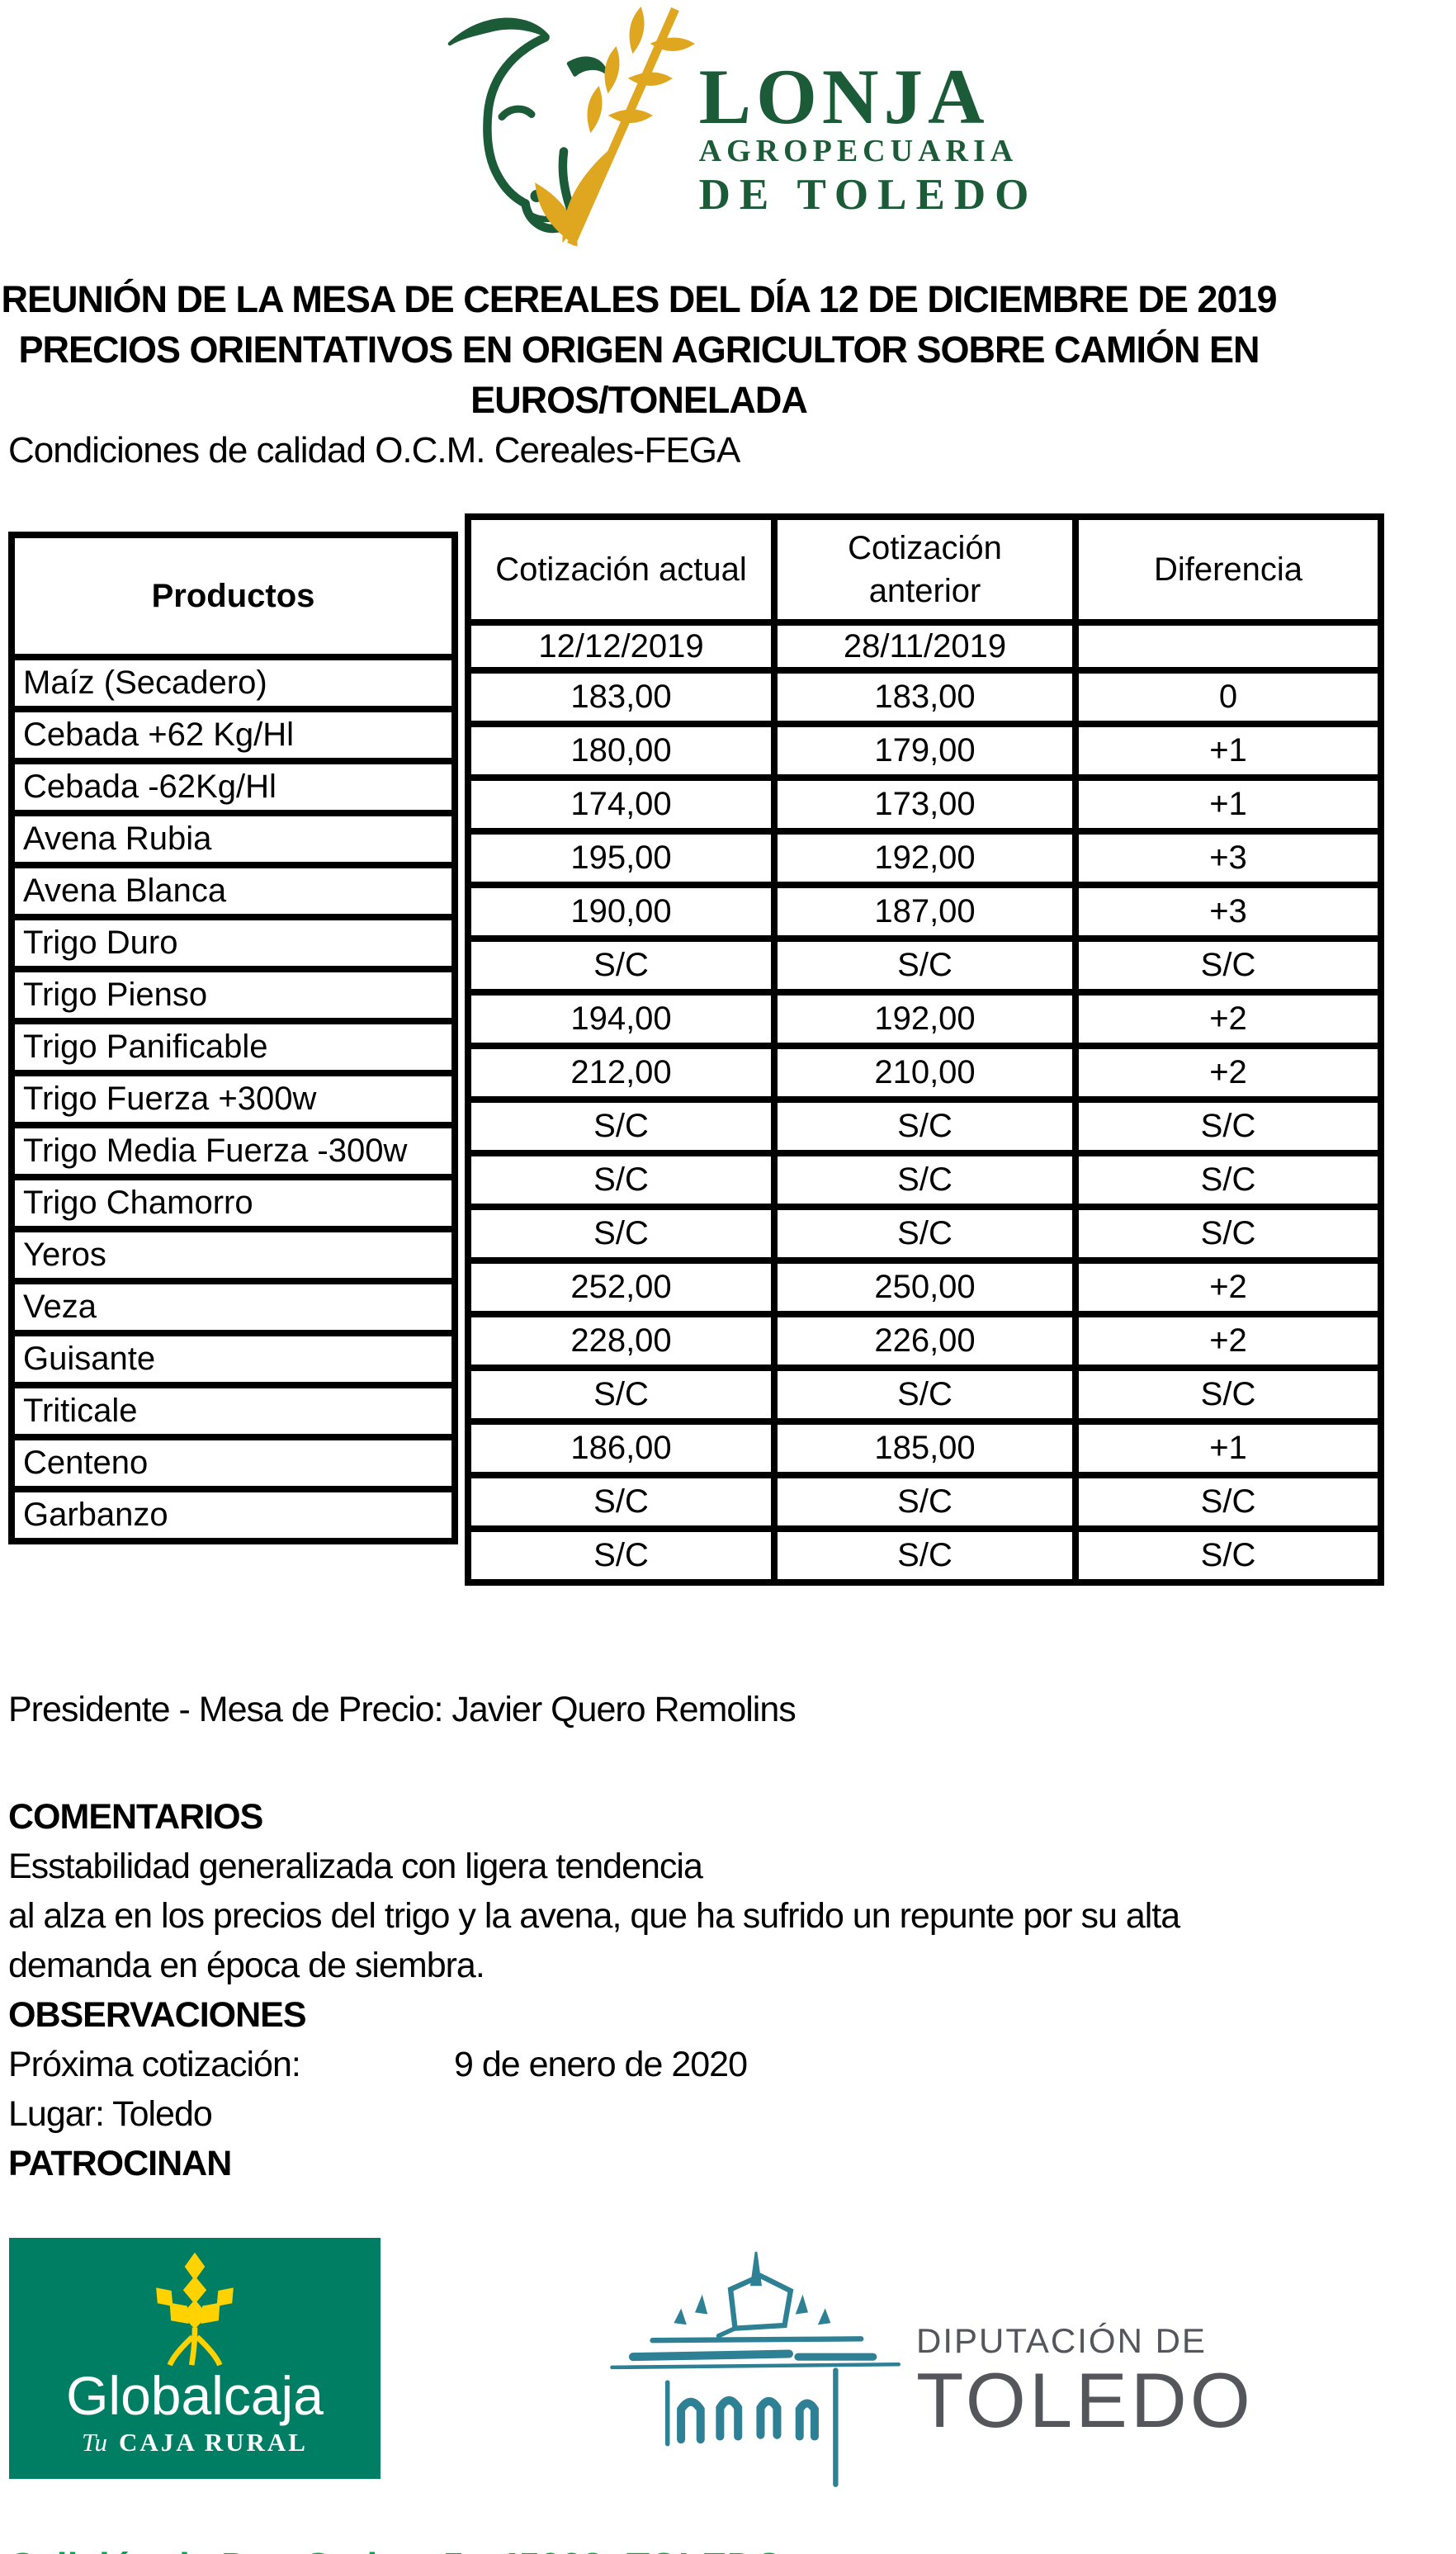 This screenshot has width=1456, height=2554. I want to click on current-cell: 212,00, so click(621, 1073).